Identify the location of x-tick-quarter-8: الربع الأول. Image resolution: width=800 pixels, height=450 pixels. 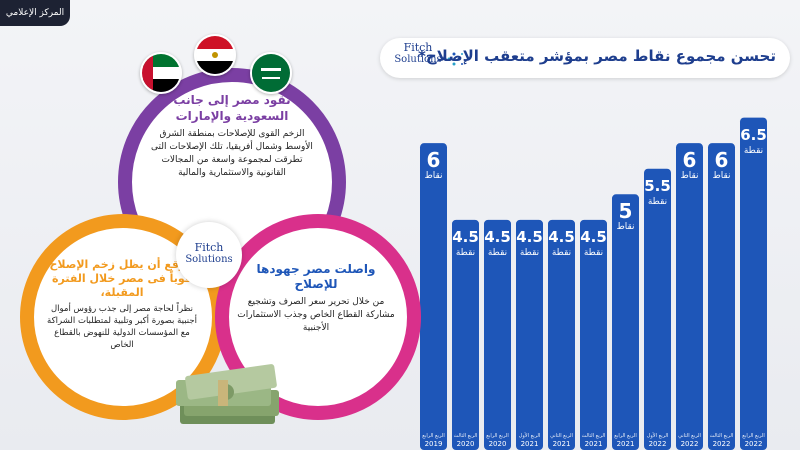
(657, 436).